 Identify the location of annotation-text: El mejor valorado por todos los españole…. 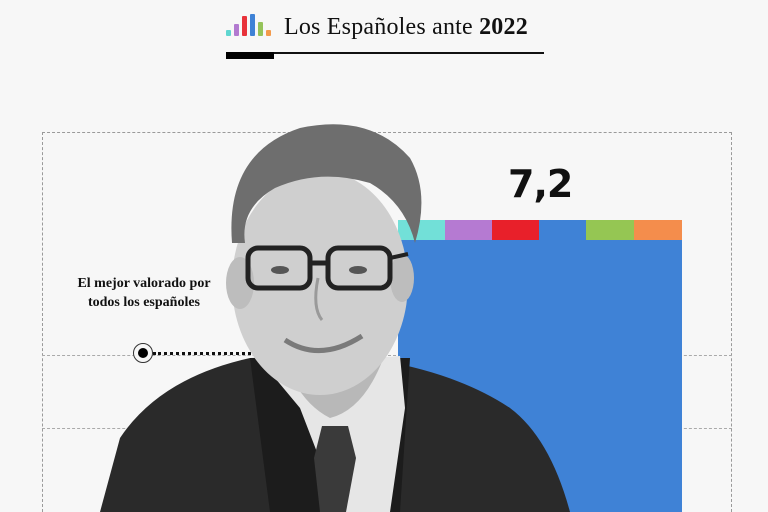
(144, 293).